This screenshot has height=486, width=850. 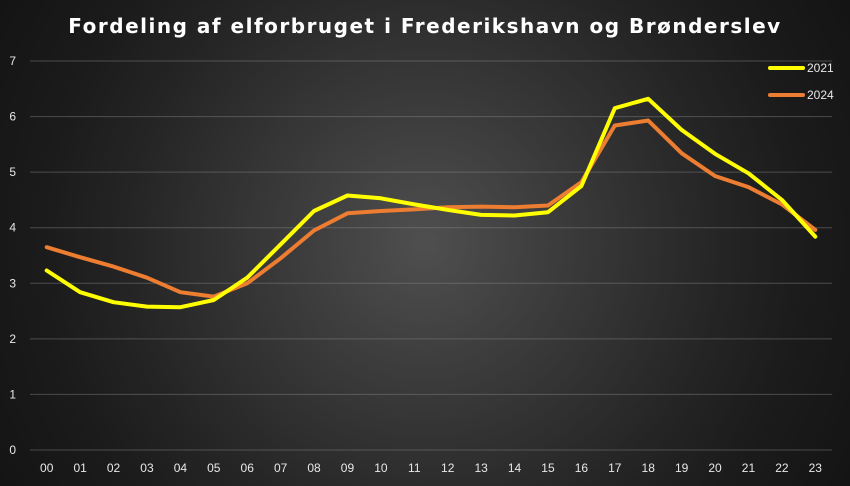 I want to click on x-tick-label: 15, so click(x=548, y=468).